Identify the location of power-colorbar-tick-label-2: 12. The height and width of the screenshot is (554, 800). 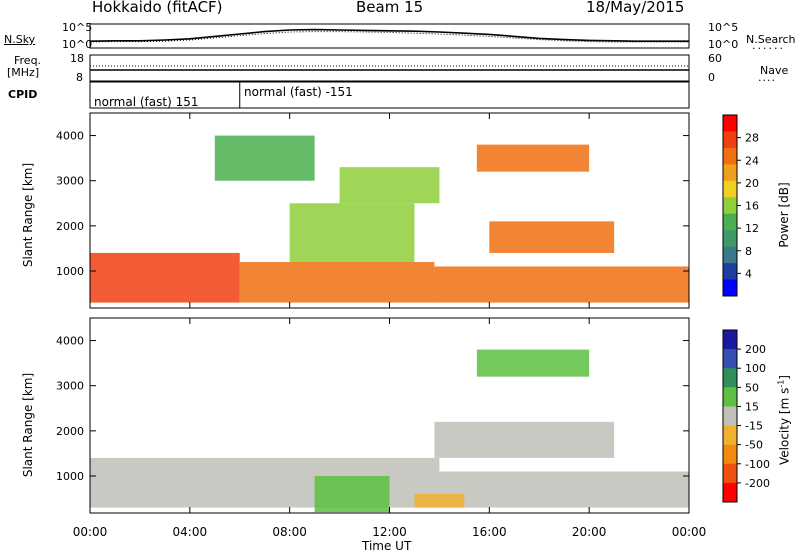
(752, 228).